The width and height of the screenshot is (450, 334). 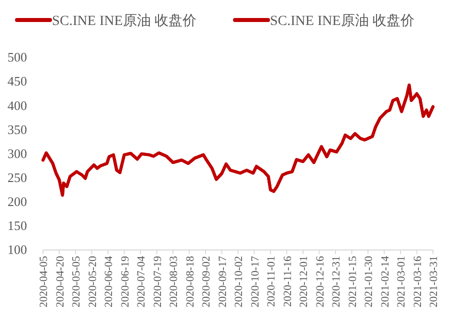 I want to click on x-tick-label: 2020-09-17, so click(x=222, y=282).